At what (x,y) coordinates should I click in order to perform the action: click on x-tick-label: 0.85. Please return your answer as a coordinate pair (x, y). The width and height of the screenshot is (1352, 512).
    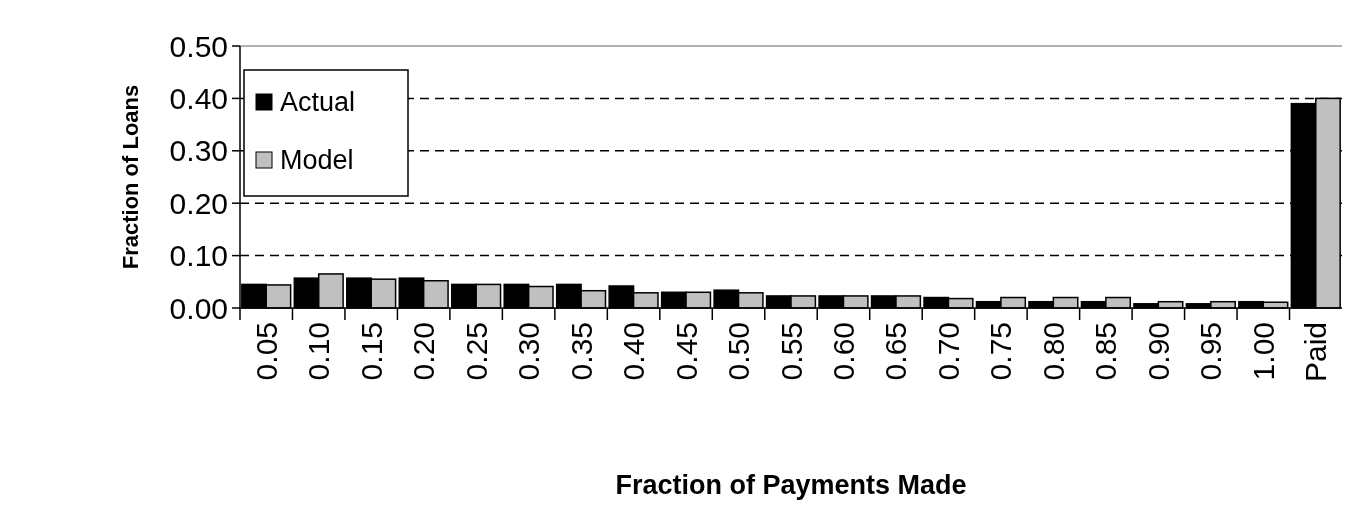
    Looking at the image, I should click on (1106, 351).